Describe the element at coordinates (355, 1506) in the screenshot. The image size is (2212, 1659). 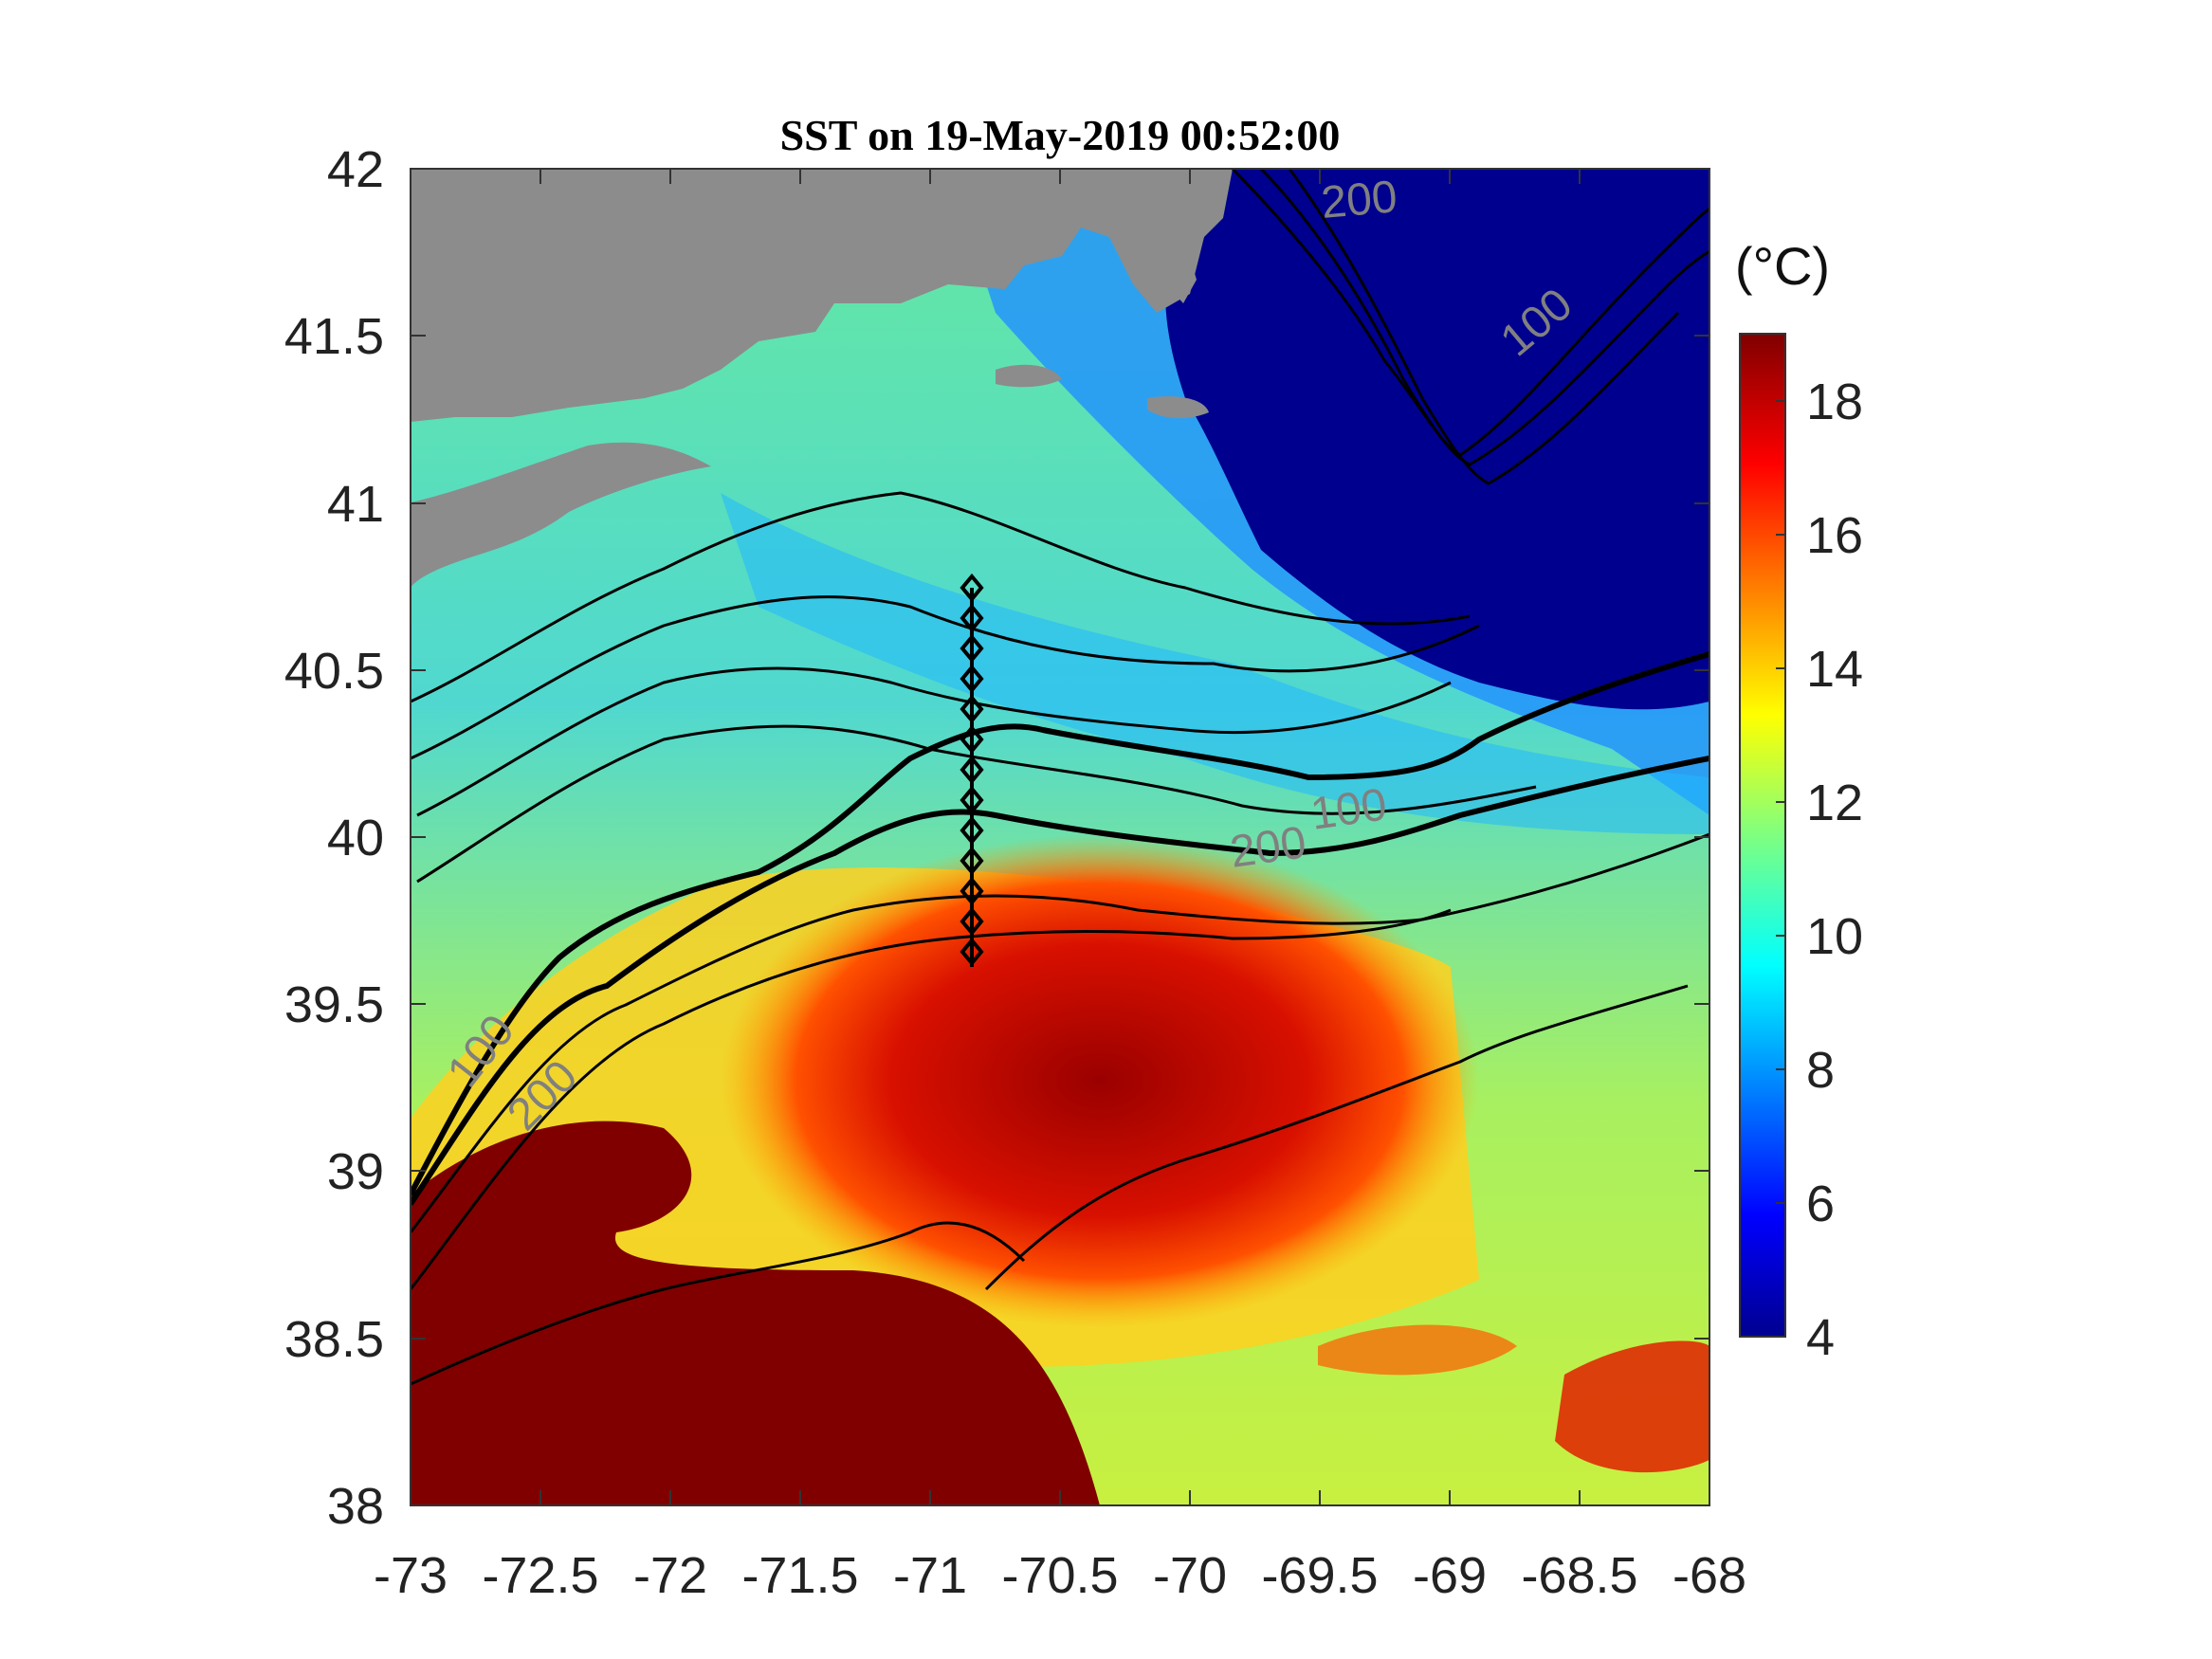
I see `y-tick-label: 38` at that location.